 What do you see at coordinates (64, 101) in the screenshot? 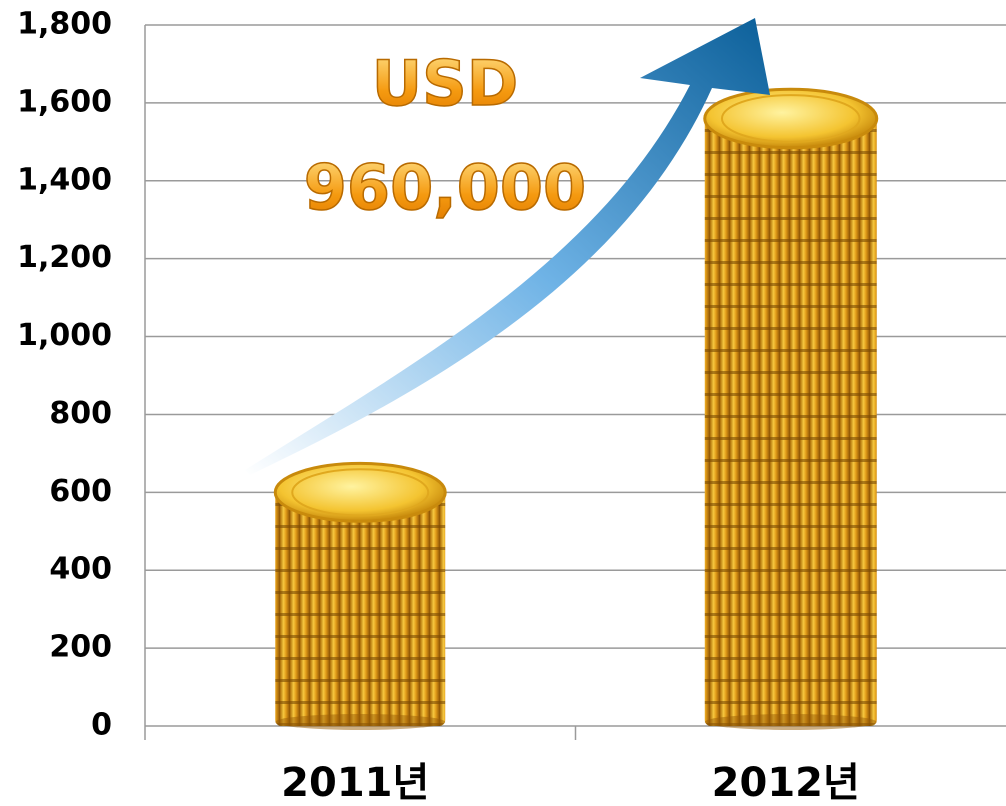
I see `y-tick-label: 1,600` at bounding box center [64, 101].